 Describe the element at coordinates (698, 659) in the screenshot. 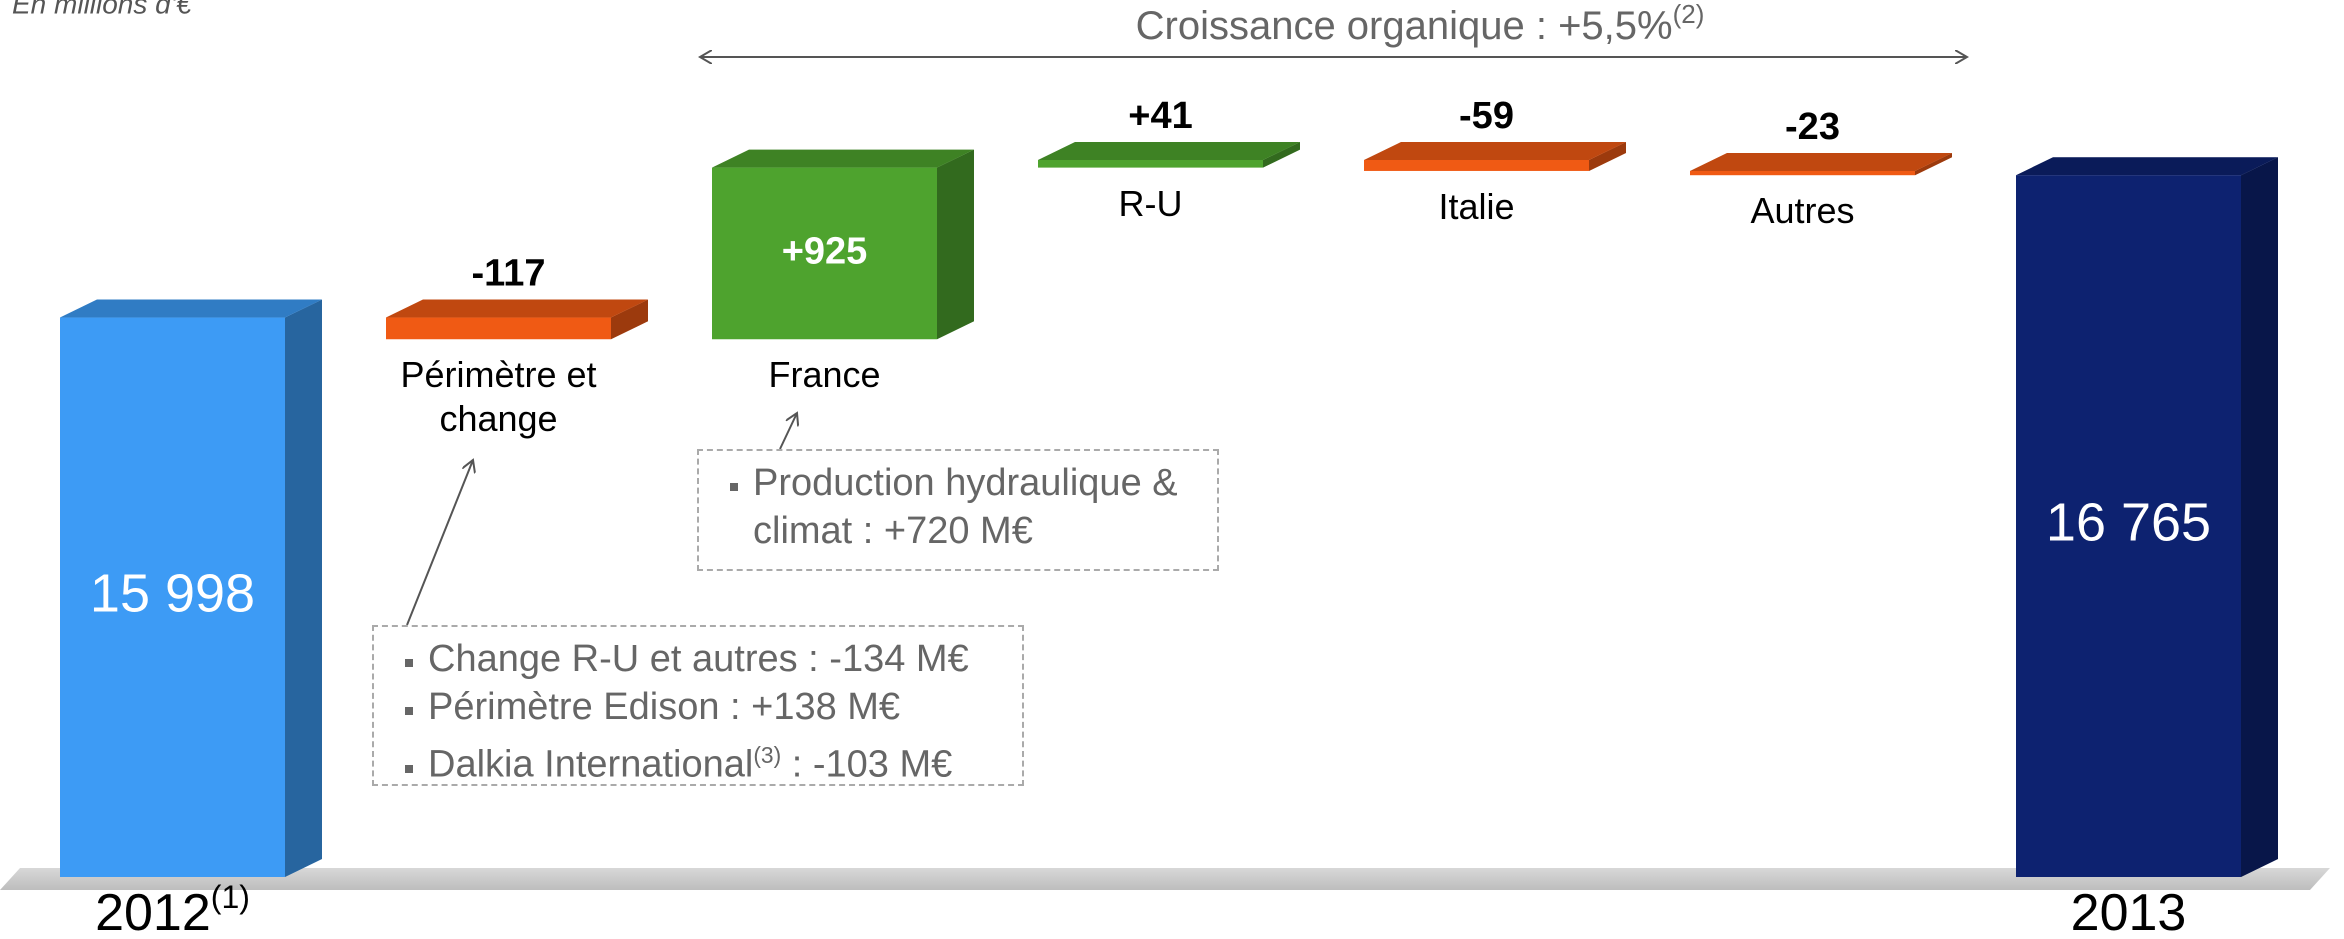

I see `callout-text: Change R-U et autres : -134 M€` at that location.